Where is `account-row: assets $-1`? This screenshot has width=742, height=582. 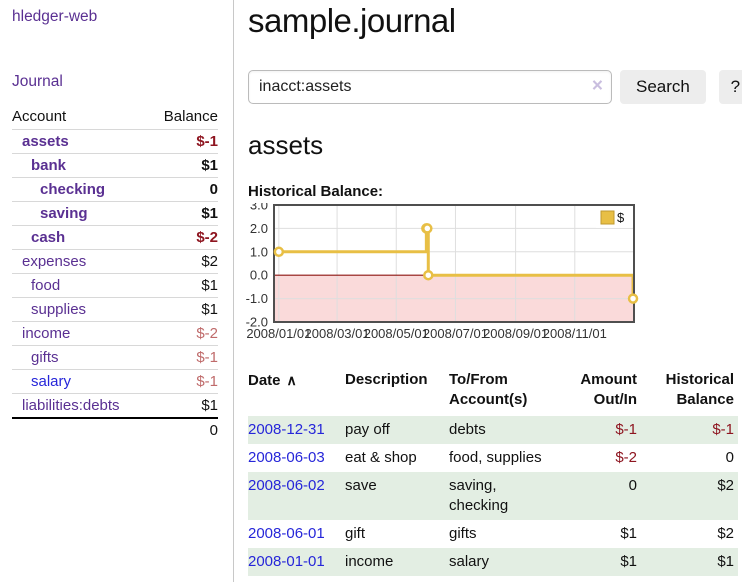 account-row: assets $-1 is located at coordinates (115, 141).